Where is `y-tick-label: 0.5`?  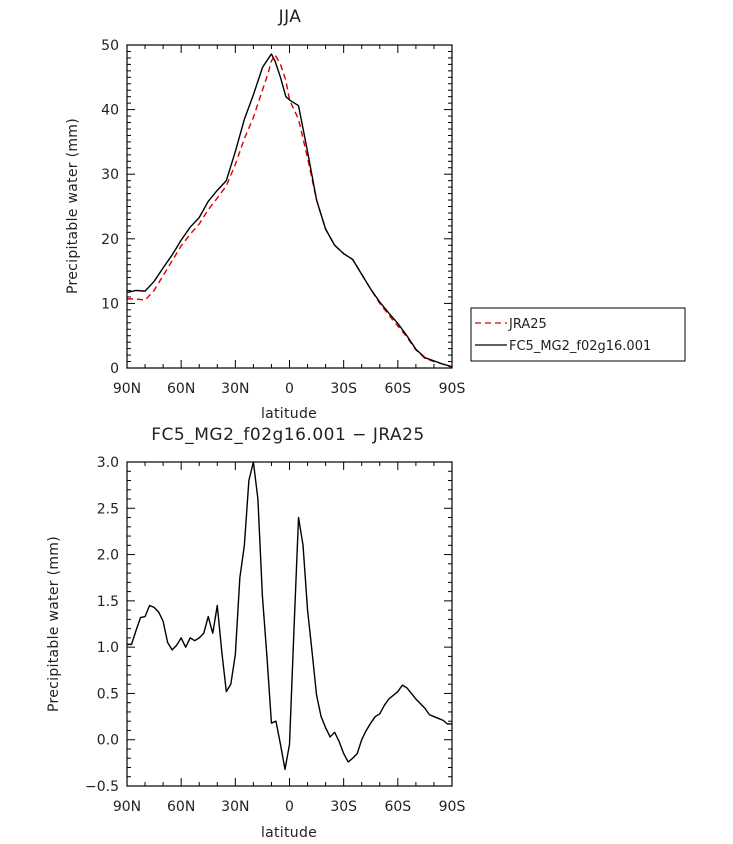 y-tick-label: 0.5 is located at coordinates (108, 694).